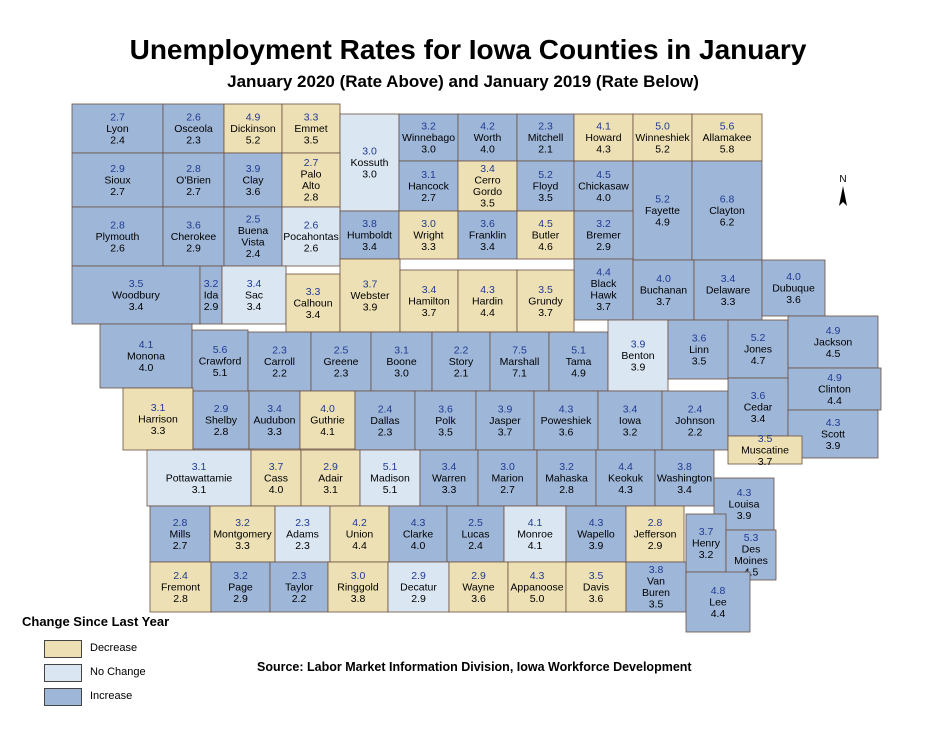 The height and width of the screenshot is (732, 950). What do you see at coordinates (475, 534) in the screenshot?
I see `county-name: Lucas` at bounding box center [475, 534].